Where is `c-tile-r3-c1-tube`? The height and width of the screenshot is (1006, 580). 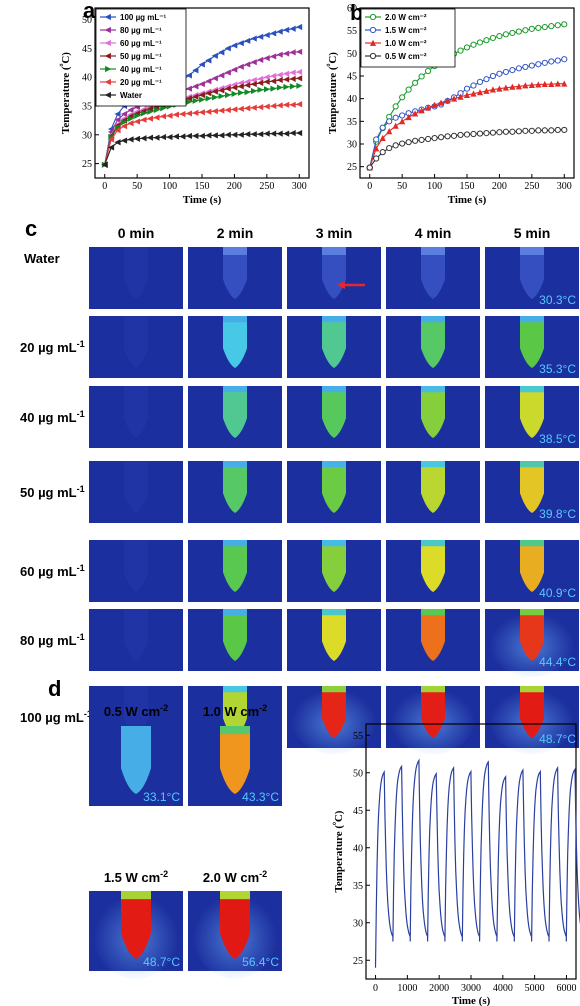
c-tile-r3-c1-tube is located at coordinates (235, 487).